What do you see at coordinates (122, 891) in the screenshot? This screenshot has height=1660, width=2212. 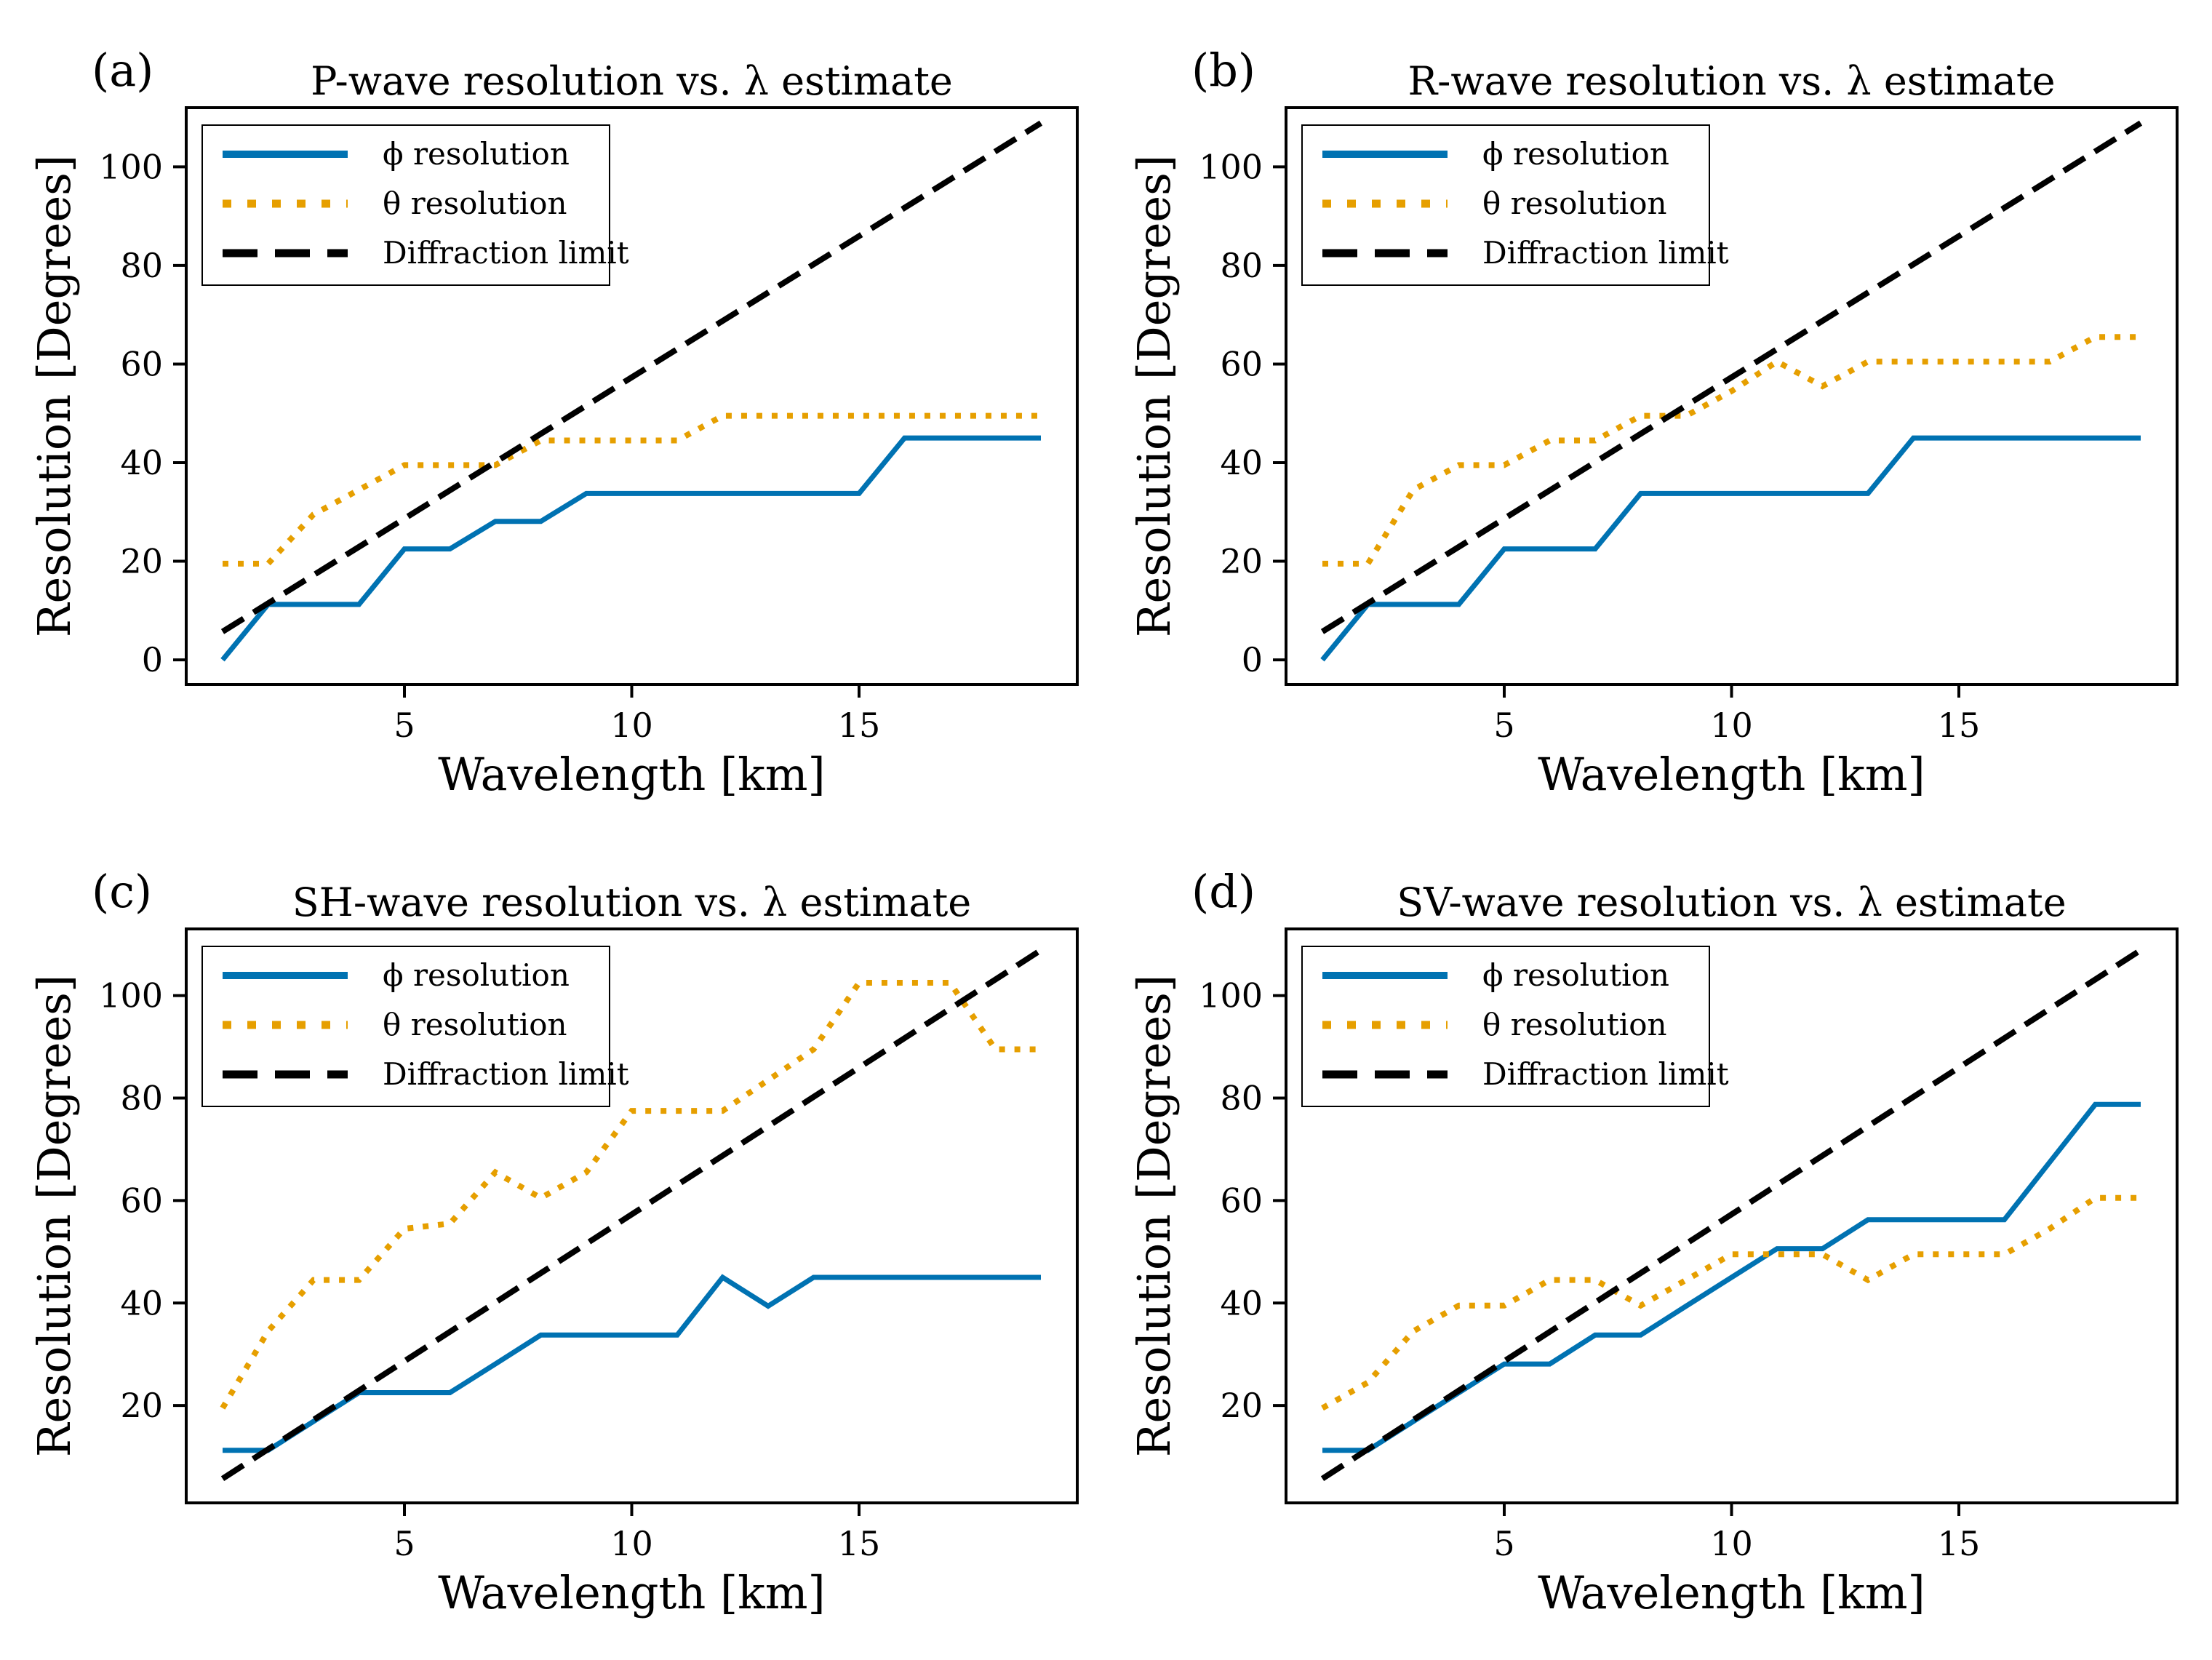 I see `panel-label: (c)` at bounding box center [122, 891].